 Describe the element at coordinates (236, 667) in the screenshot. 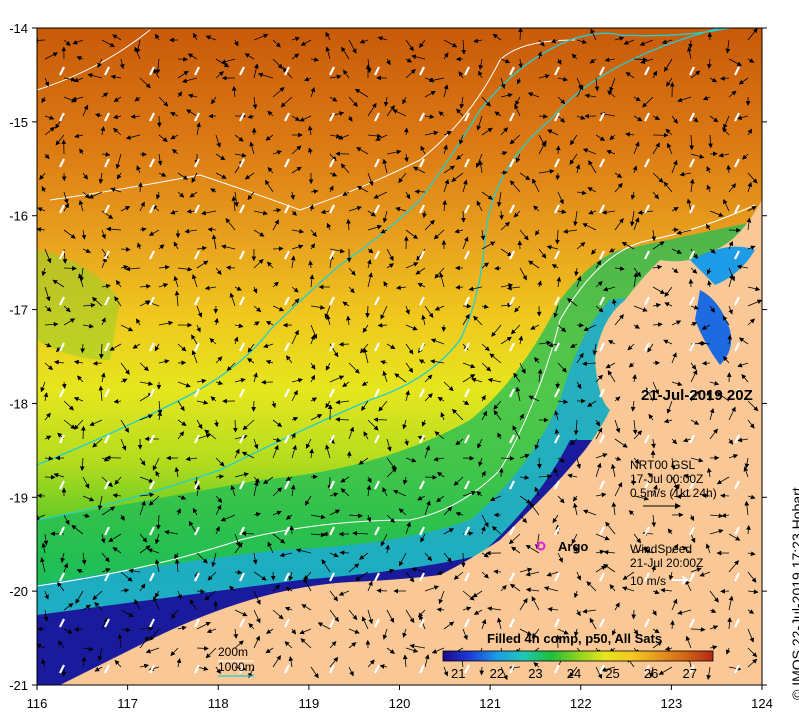

I see `contour-legend-1000m-label: 1000m` at that location.